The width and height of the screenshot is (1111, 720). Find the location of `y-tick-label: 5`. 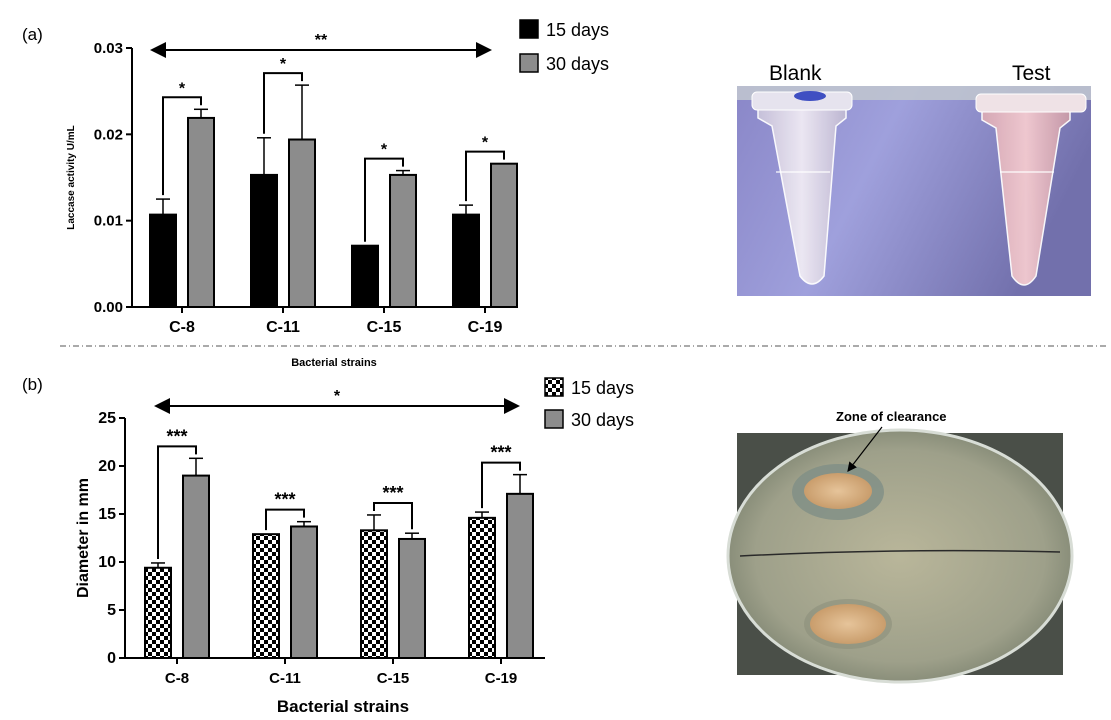

y-tick-label: 5 is located at coordinates (111, 610).